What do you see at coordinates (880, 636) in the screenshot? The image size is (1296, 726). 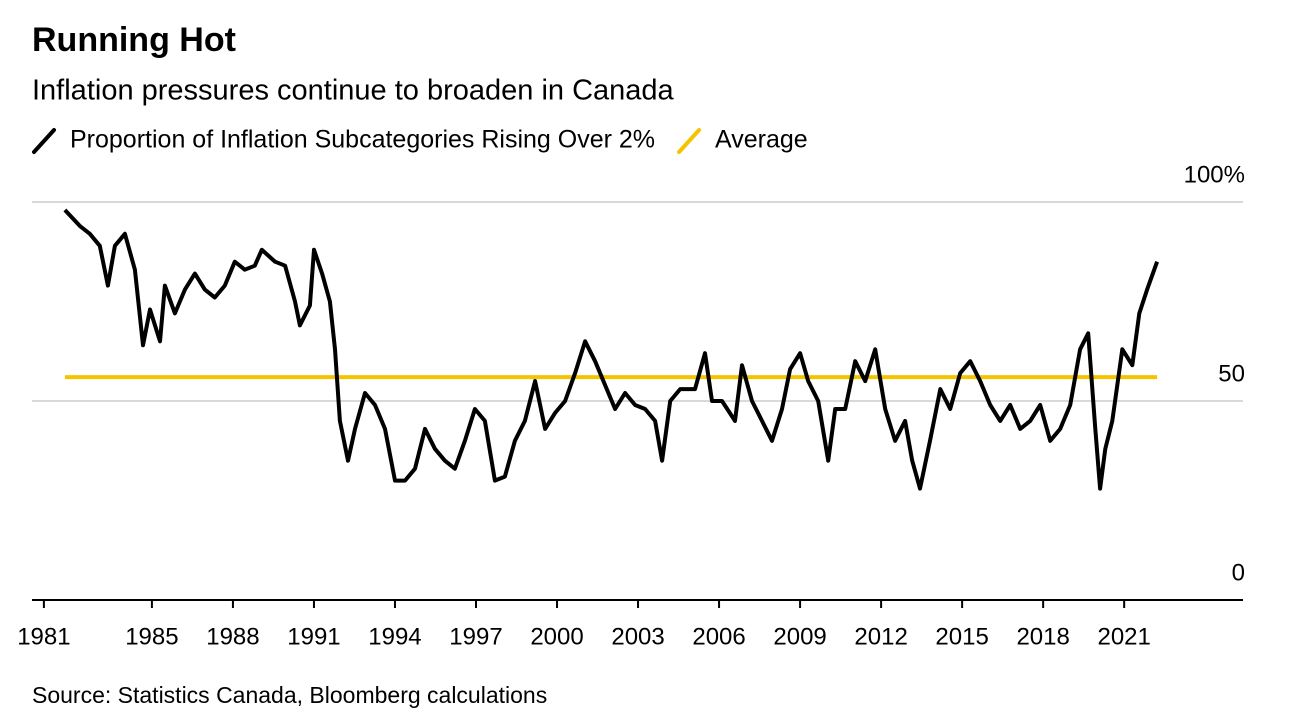 I see `x-tick-label: 2012` at bounding box center [880, 636].